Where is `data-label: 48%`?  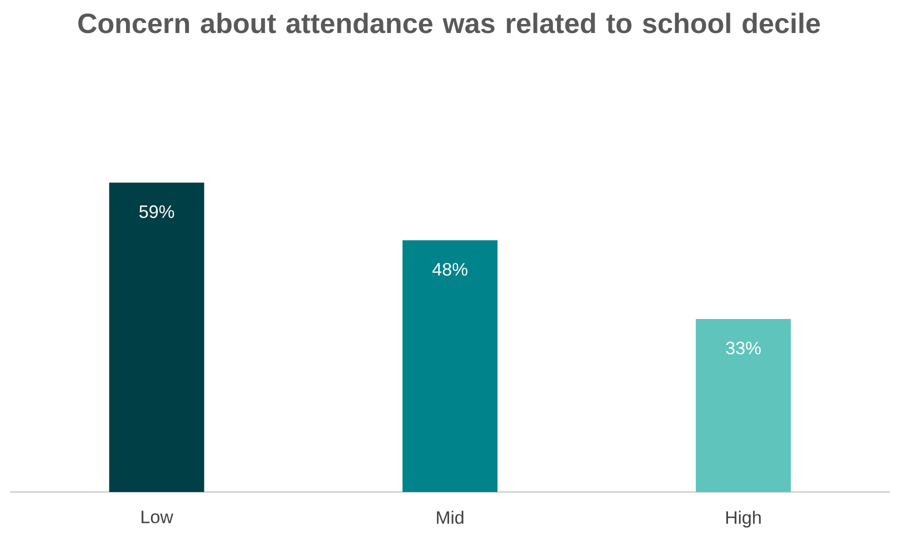 data-label: 48% is located at coordinates (450, 269).